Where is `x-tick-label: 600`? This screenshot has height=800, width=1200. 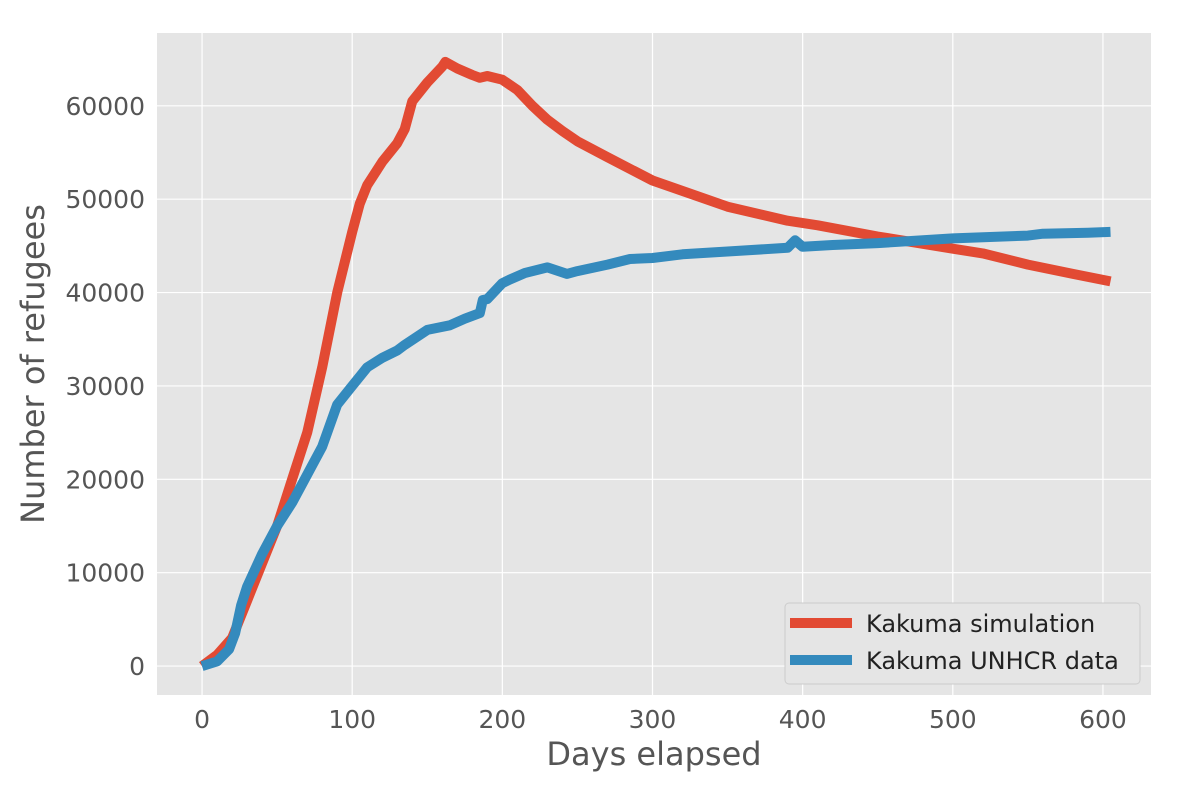
x-tick-label: 600 is located at coordinates (1103, 719).